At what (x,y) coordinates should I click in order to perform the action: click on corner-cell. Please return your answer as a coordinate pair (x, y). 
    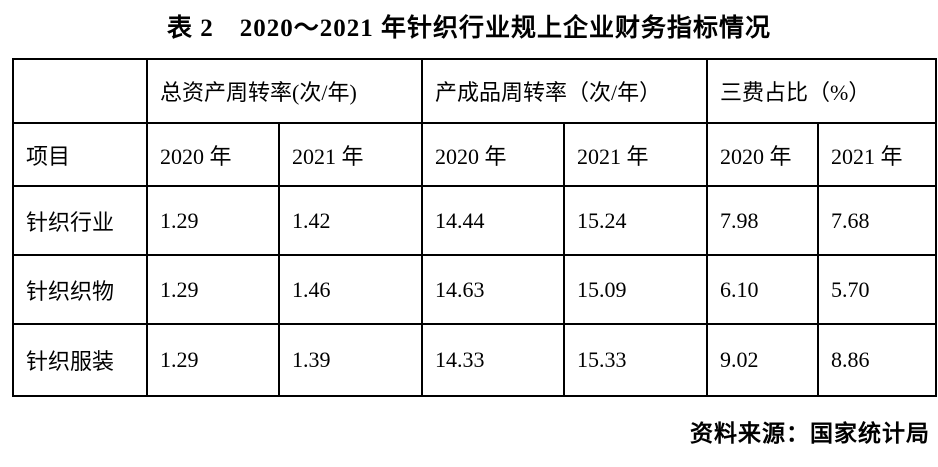
    Looking at the image, I should click on (80, 91).